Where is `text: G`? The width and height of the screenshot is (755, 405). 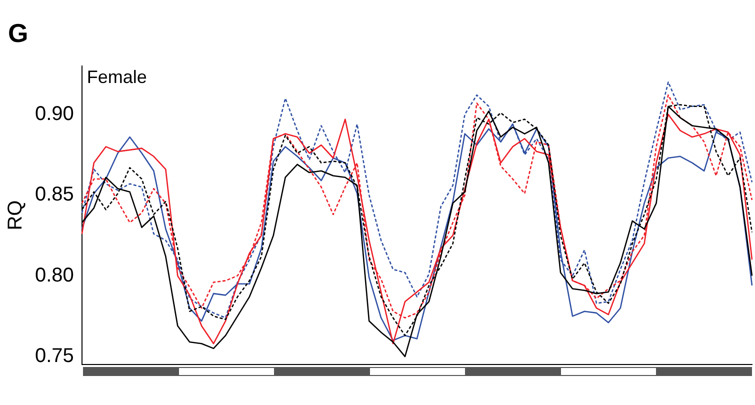 text: G is located at coordinates (18, 33).